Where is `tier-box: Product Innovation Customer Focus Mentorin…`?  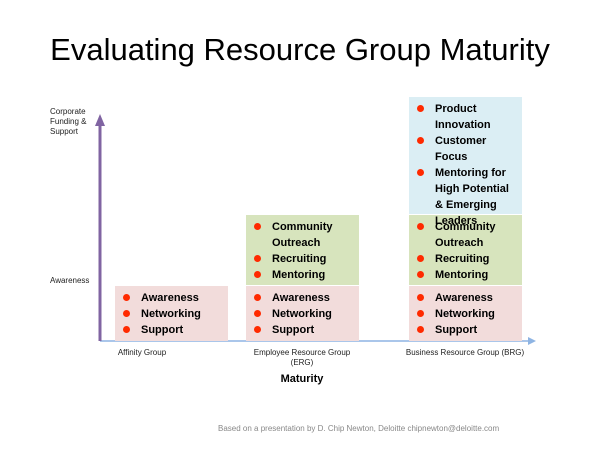
tier-box: Product Innovation Customer Focus Mentorin… is located at coordinates (465, 162).